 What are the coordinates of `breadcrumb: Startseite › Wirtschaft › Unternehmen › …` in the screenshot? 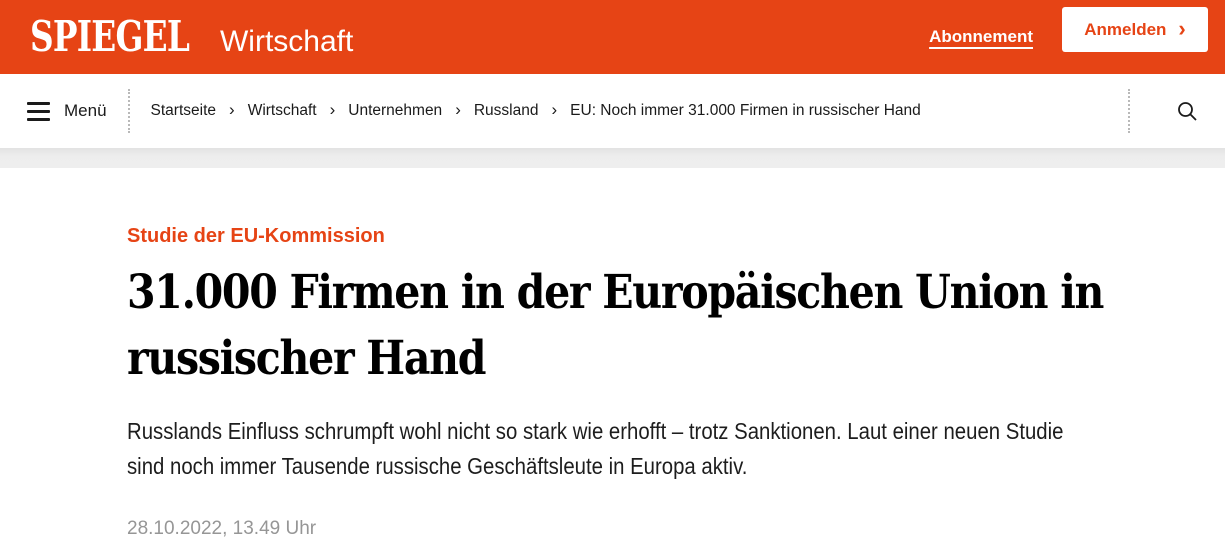 It's located at (535, 110).